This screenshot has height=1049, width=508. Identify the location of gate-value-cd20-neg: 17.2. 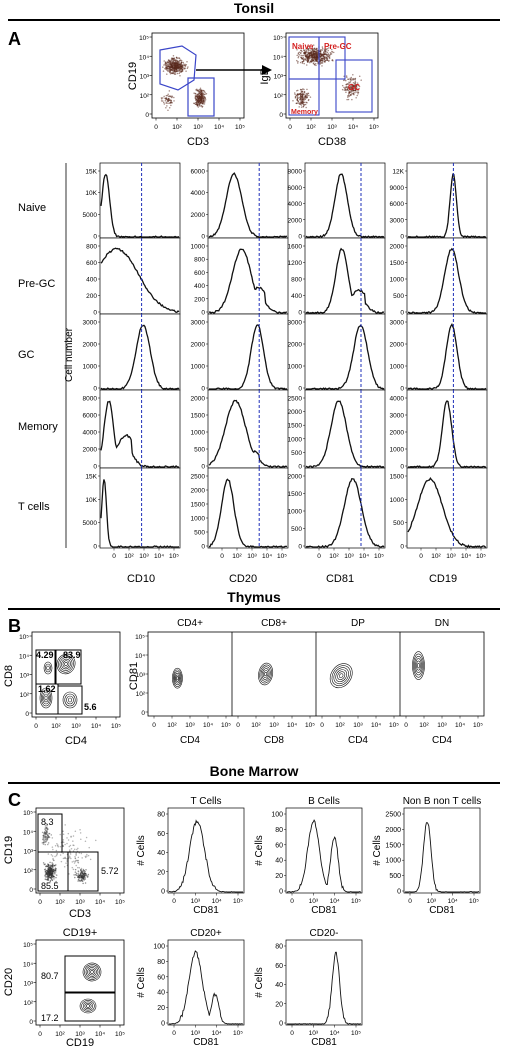
(50, 1018).